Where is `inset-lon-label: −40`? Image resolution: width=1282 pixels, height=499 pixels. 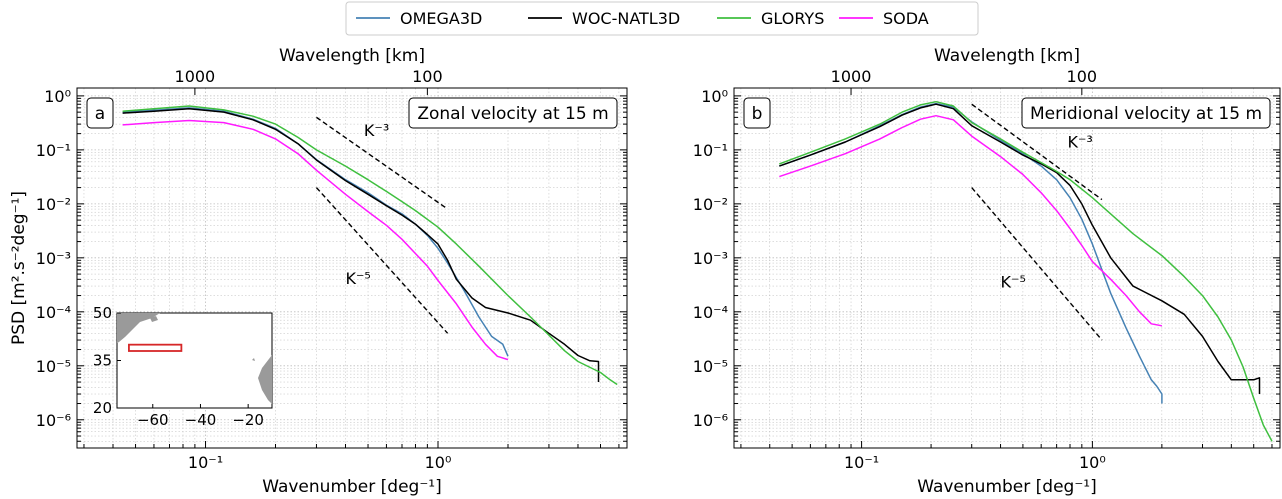
inset-lon-label: −40 is located at coordinates (201, 420).